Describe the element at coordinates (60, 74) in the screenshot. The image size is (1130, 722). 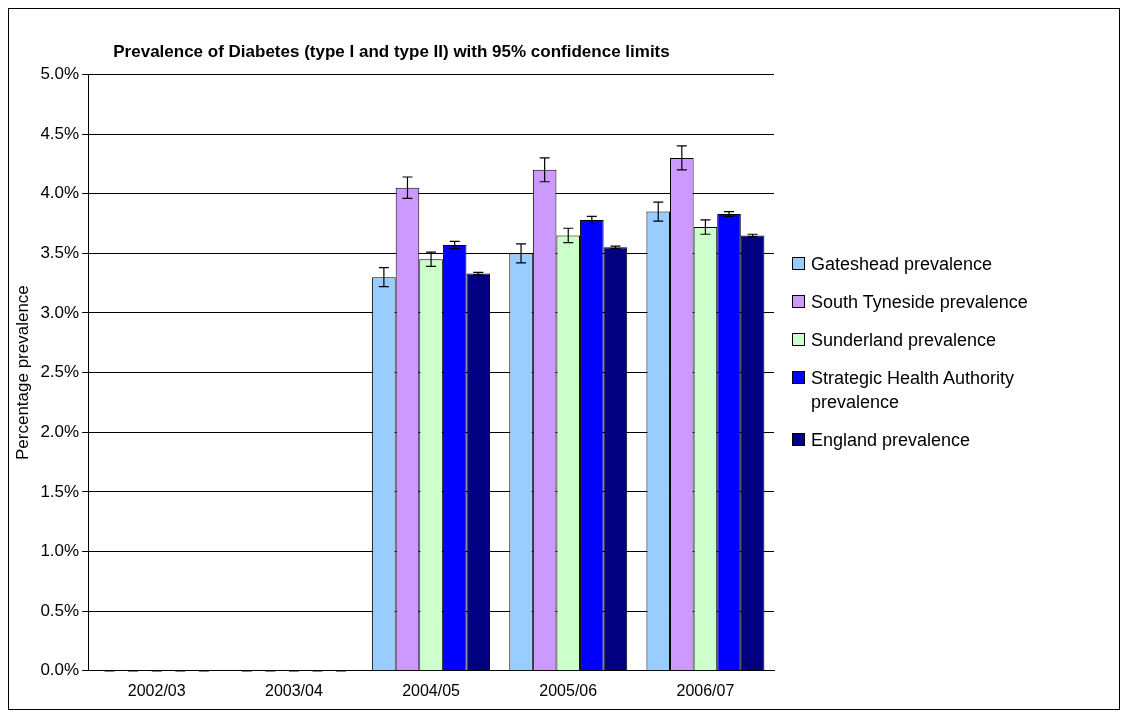
I see `y-tick-label: 5.0%` at that location.